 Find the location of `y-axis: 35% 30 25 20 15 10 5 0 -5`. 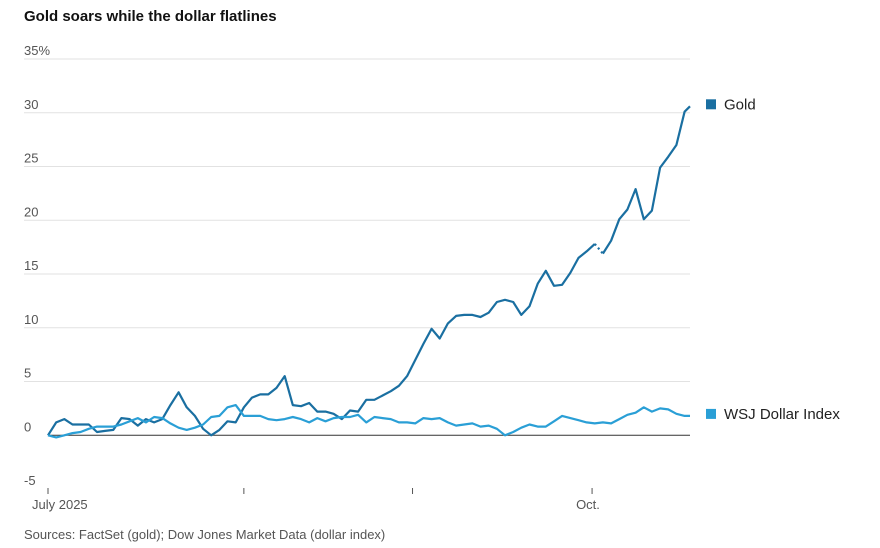

y-axis: 35% 30 25 20 15 10 5 0 -5 is located at coordinates (37, 265).